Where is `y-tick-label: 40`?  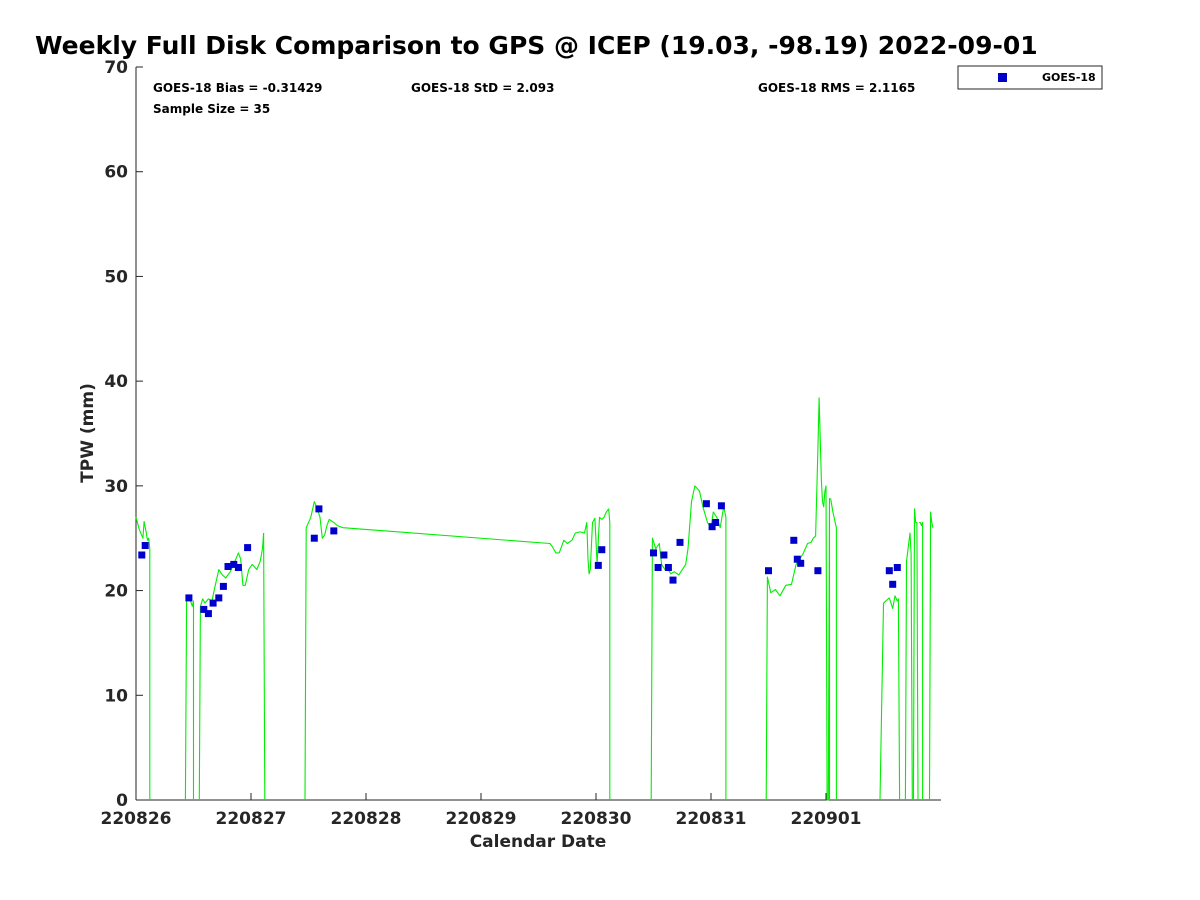 y-tick-label: 40 is located at coordinates (116, 382).